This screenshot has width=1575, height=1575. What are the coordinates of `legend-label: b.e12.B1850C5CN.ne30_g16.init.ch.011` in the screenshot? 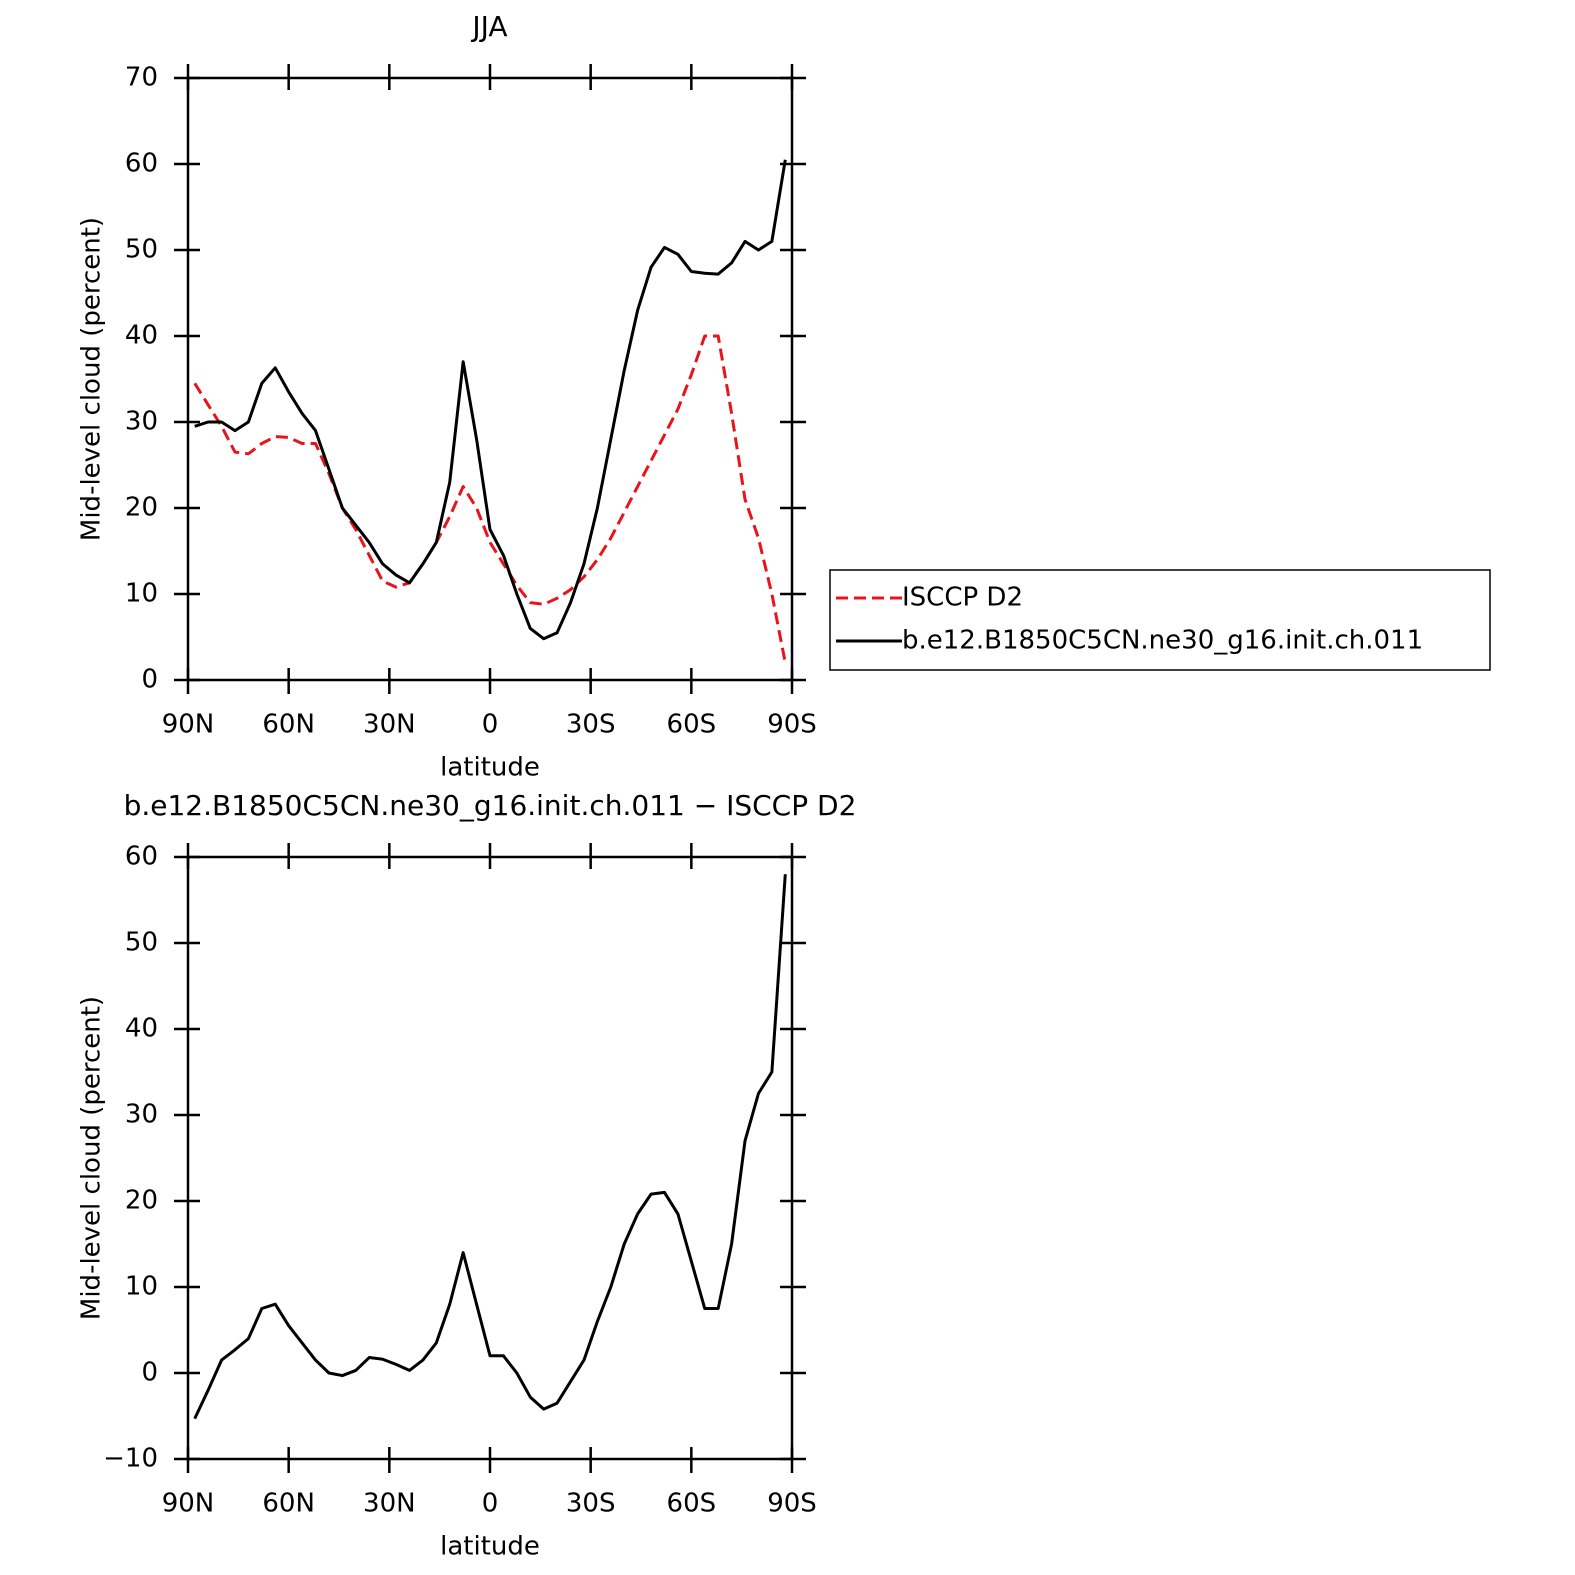 It's located at (1162, 641).